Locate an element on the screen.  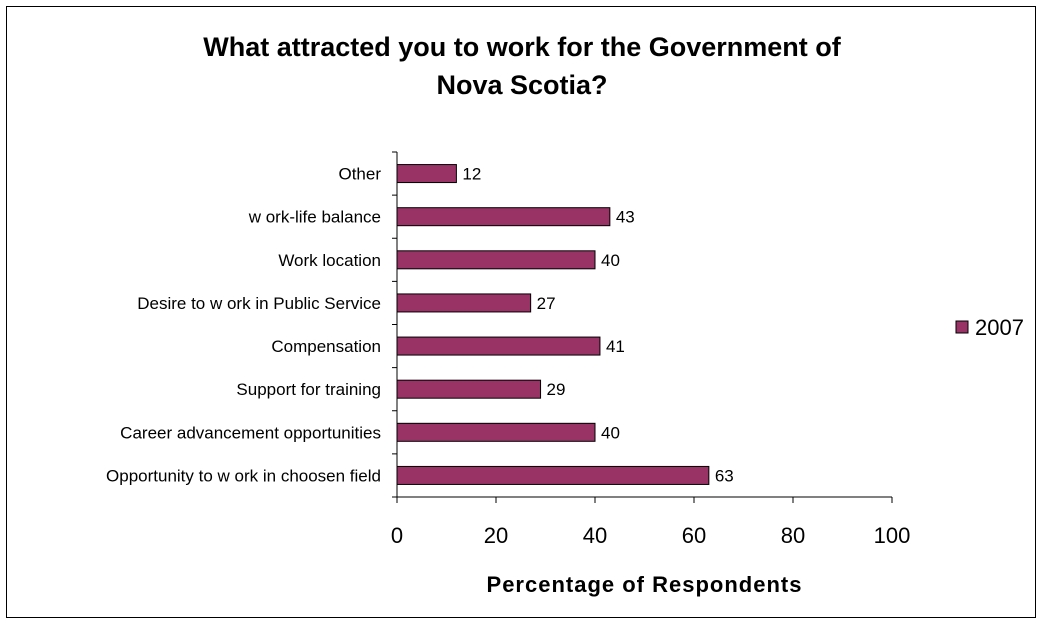
category-label-3: Compensation is located at coordinates (326, 346).